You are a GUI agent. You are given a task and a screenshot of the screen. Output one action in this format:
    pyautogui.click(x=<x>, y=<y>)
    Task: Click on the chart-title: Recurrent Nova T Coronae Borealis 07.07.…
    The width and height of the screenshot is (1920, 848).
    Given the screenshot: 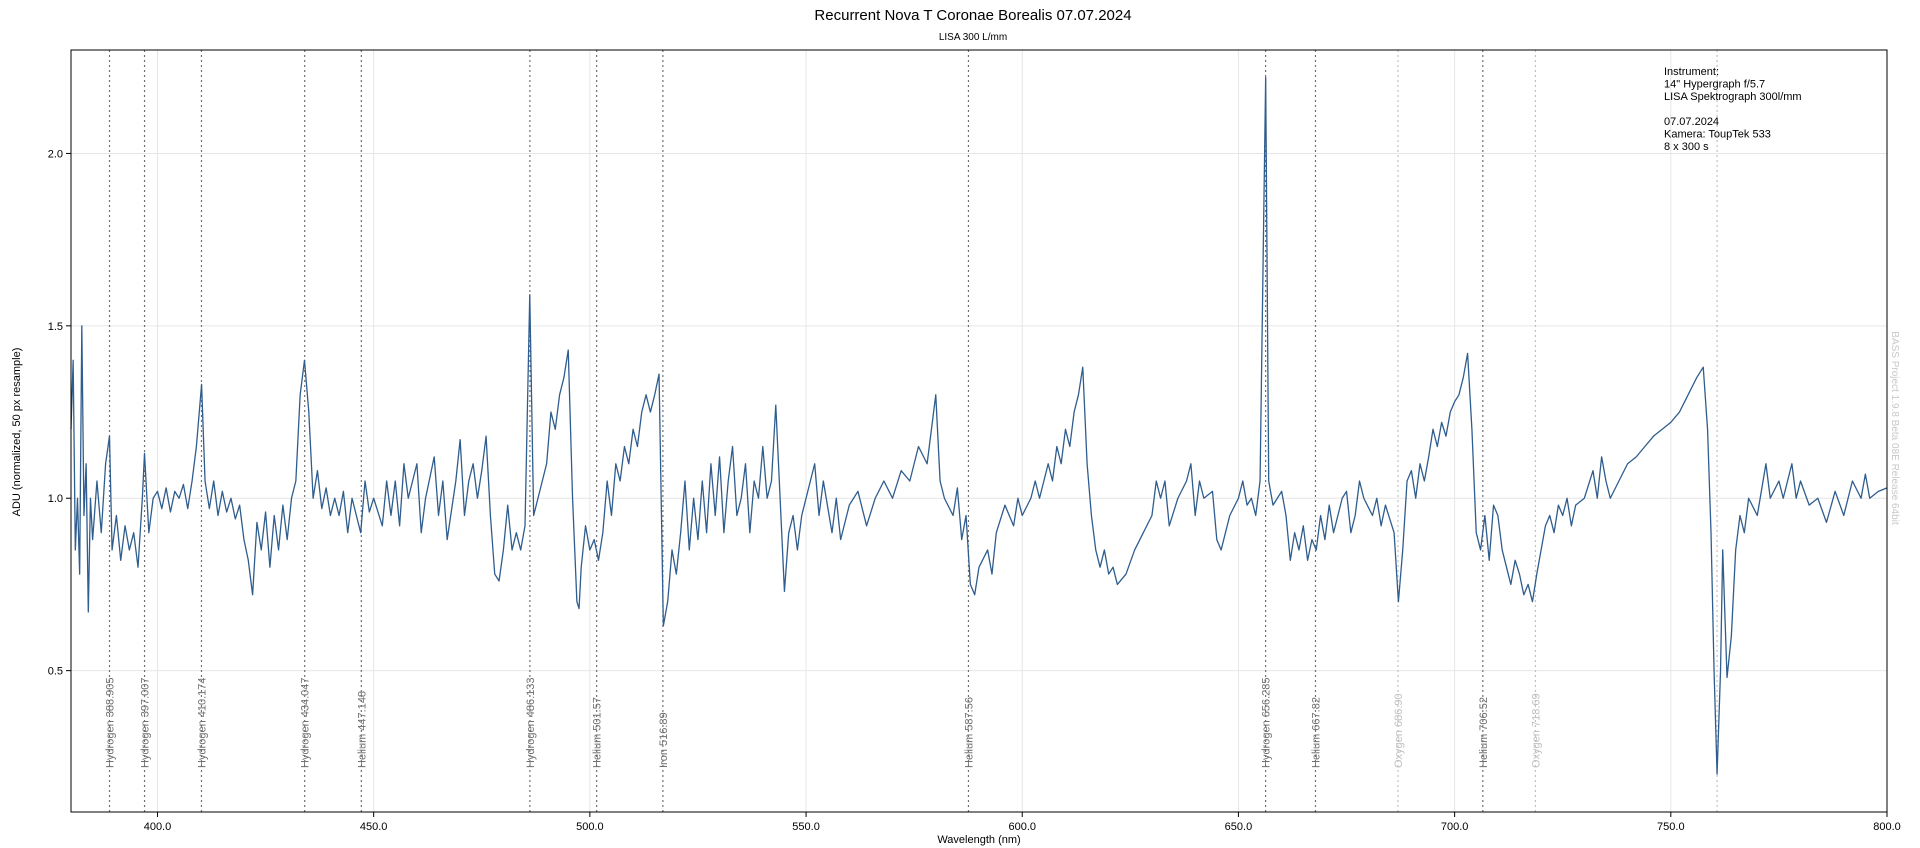 What is the action you would take?
    pyautogui.click(x=972, y=15)
    